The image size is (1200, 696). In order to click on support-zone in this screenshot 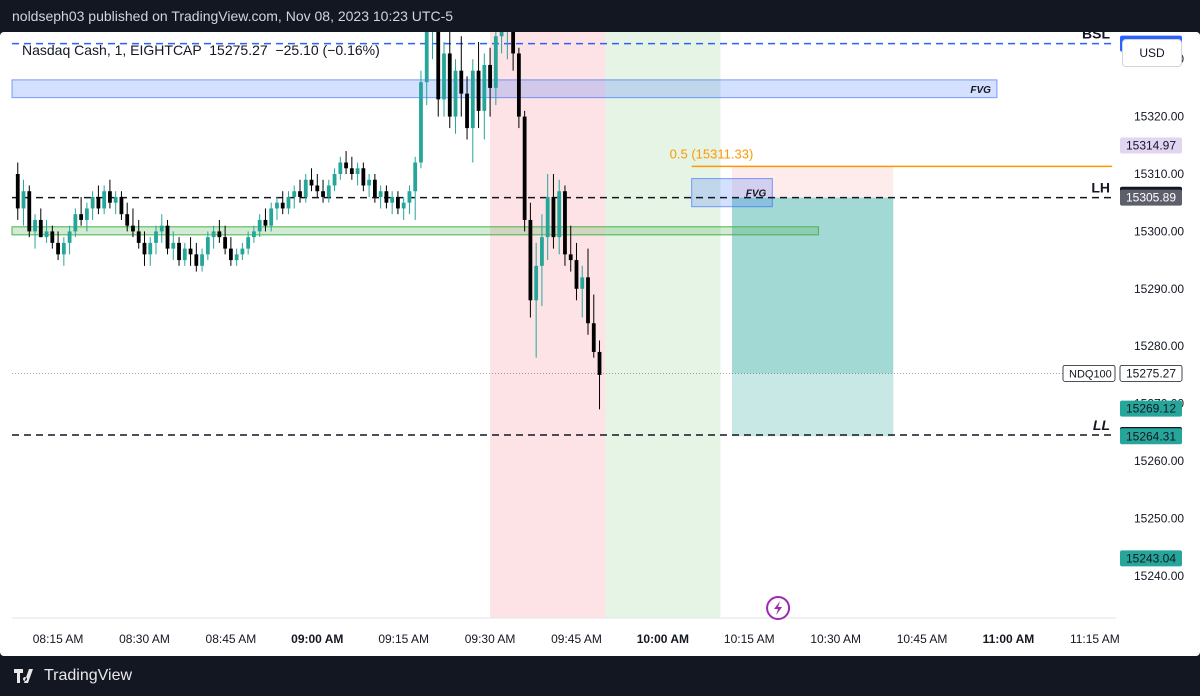, I will do `click(415, 231)`.